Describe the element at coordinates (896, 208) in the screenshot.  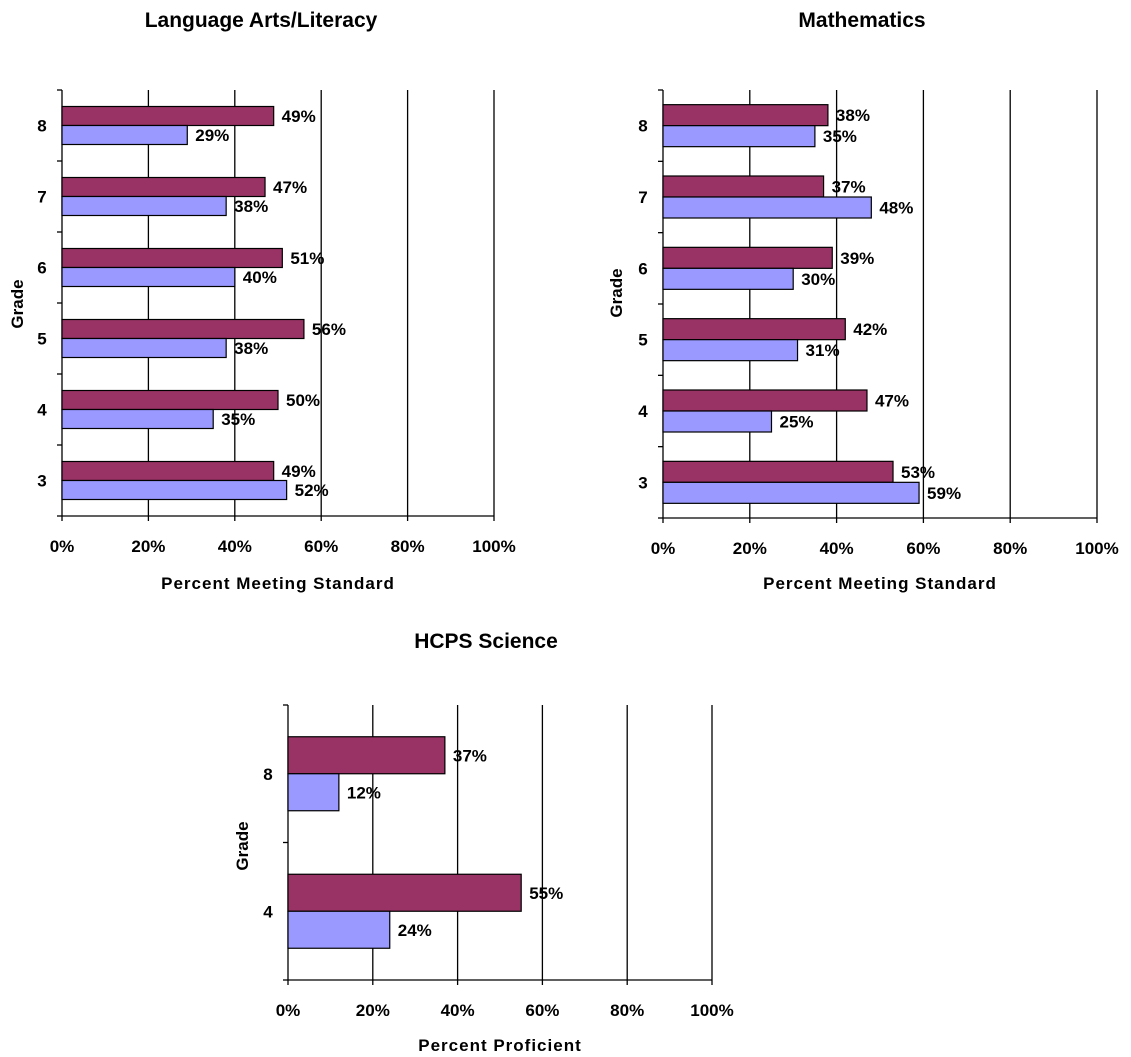
I see `data-label: 48%` at that location.